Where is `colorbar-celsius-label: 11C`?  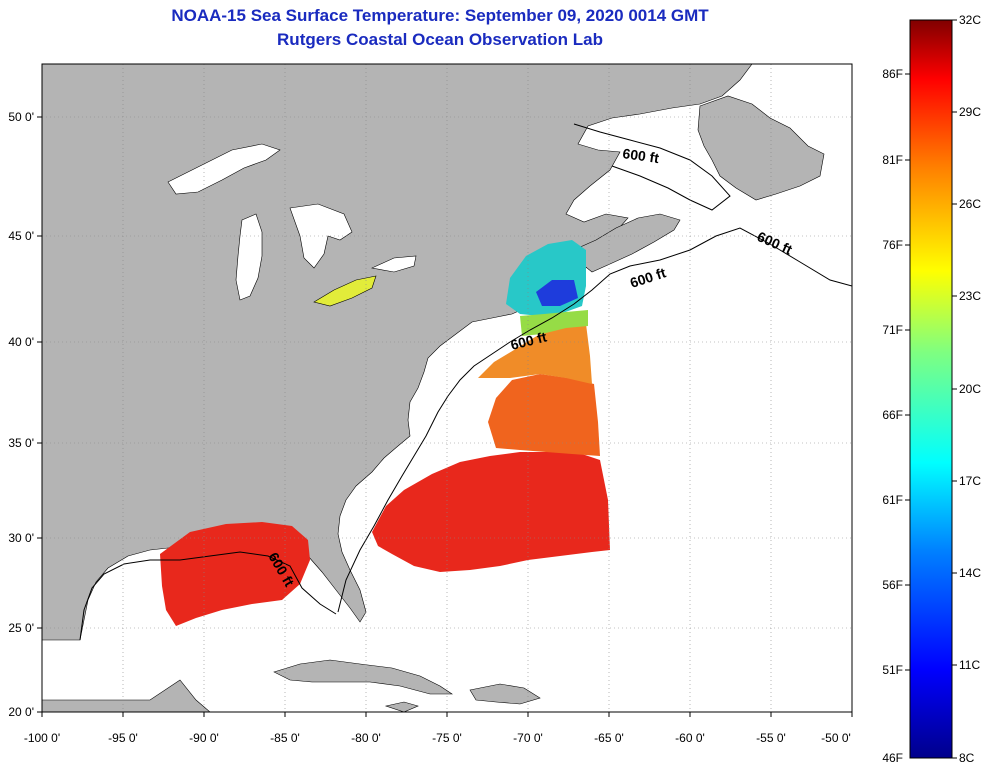 colorbar-celsius-label: 11C is located at coordinates (969, 665).